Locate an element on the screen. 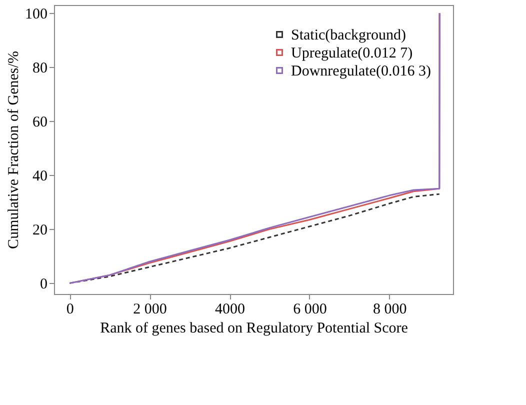 This screenshot has width=526, height=405. x-tick-label: 4000 is located at coordinates (230, 310).